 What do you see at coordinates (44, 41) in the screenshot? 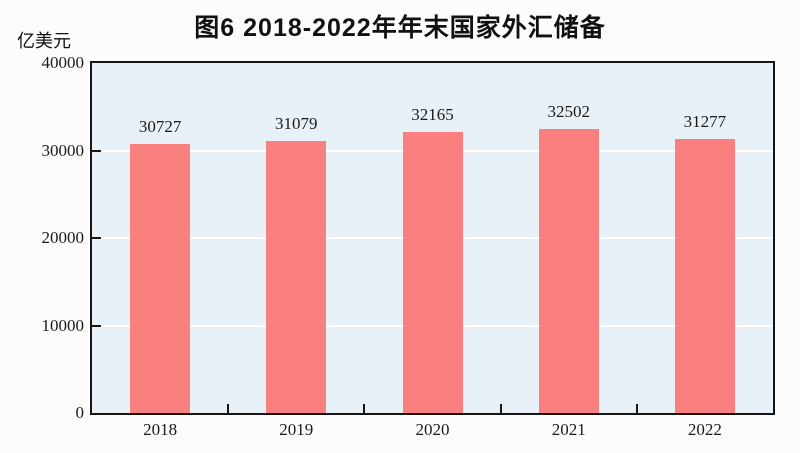
I see `y-axis-unit-label: 亿美元` at bounding box center [44, 41].